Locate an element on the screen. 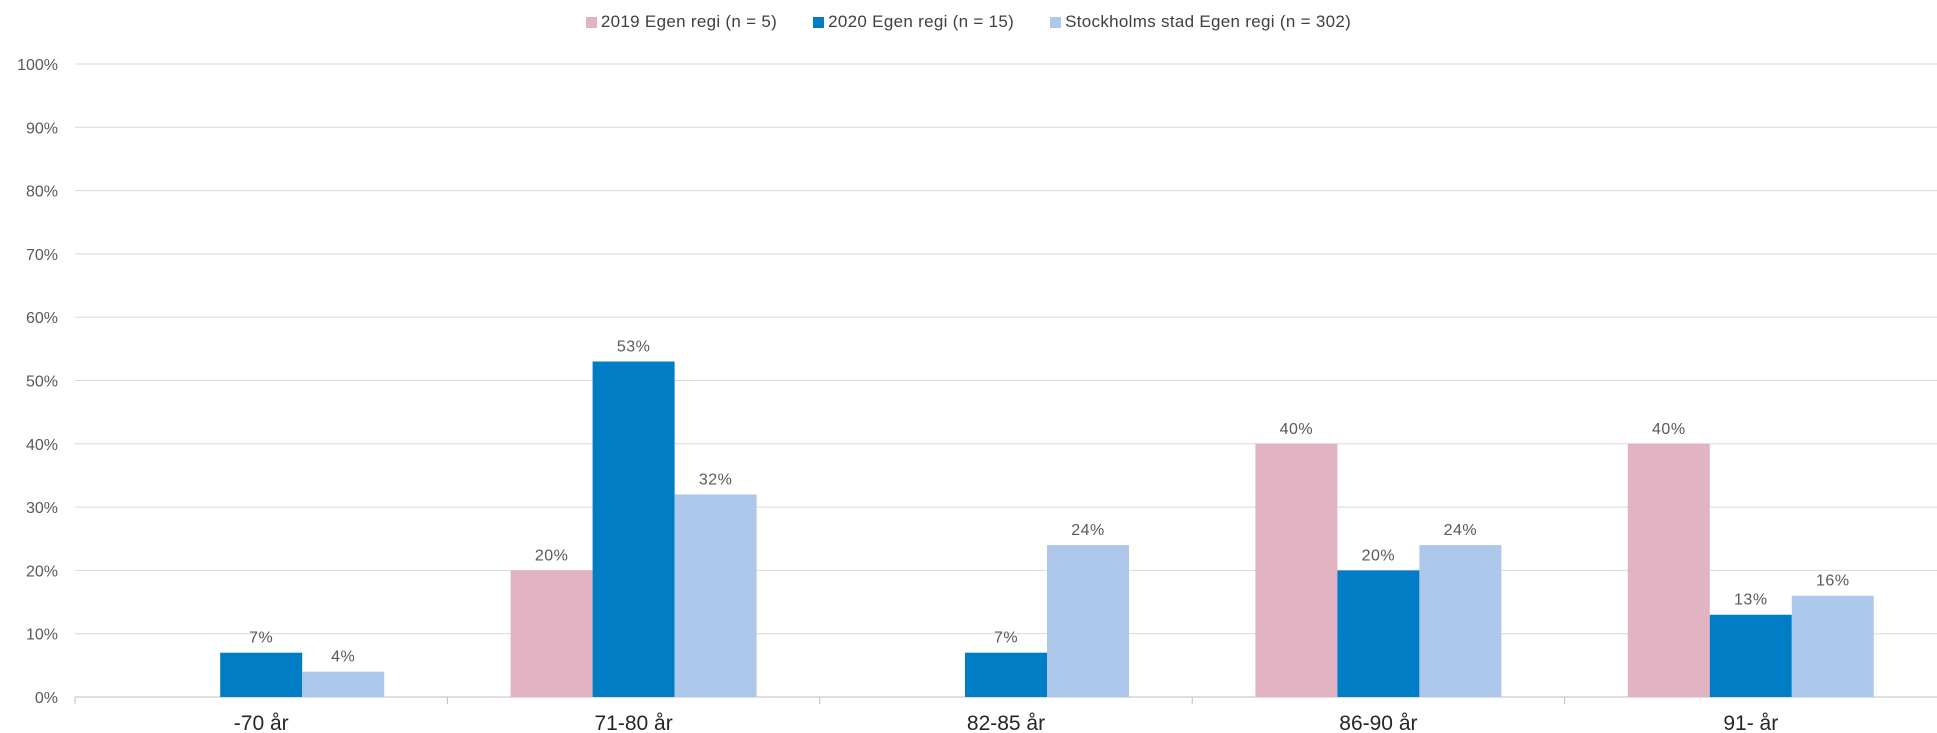  legend-label-2019: 2019 Egen regi (n = 5) is located at coordinates (689, 21).